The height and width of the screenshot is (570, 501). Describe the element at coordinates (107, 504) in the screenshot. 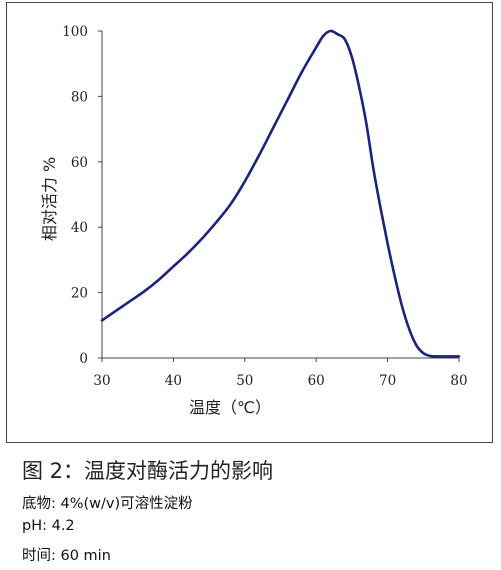

I see `note-substrate: 底物: 4%(w/v)可溶性淀粉` at that location.